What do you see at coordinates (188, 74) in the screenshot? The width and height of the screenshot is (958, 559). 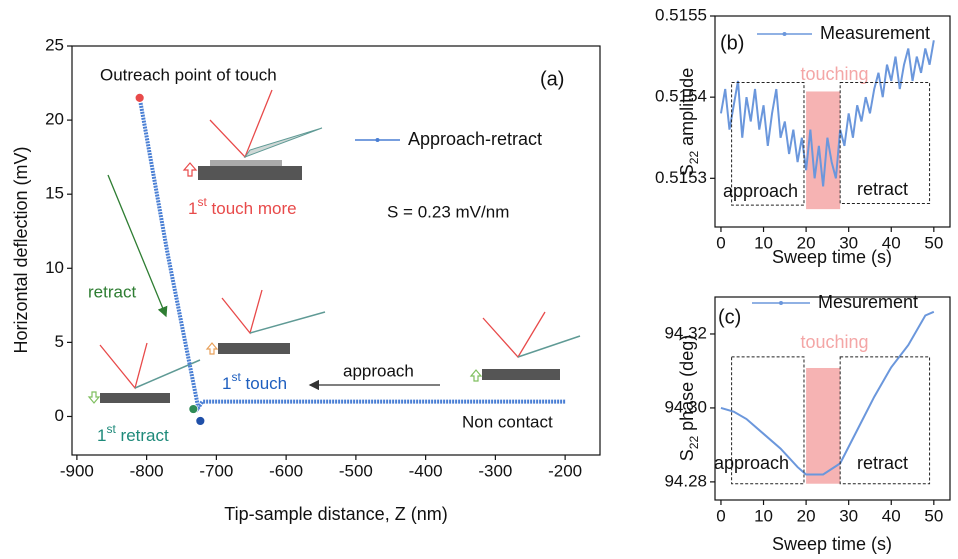 I see `annotation: Outreach point of touch` at bounding box center [188, 74].